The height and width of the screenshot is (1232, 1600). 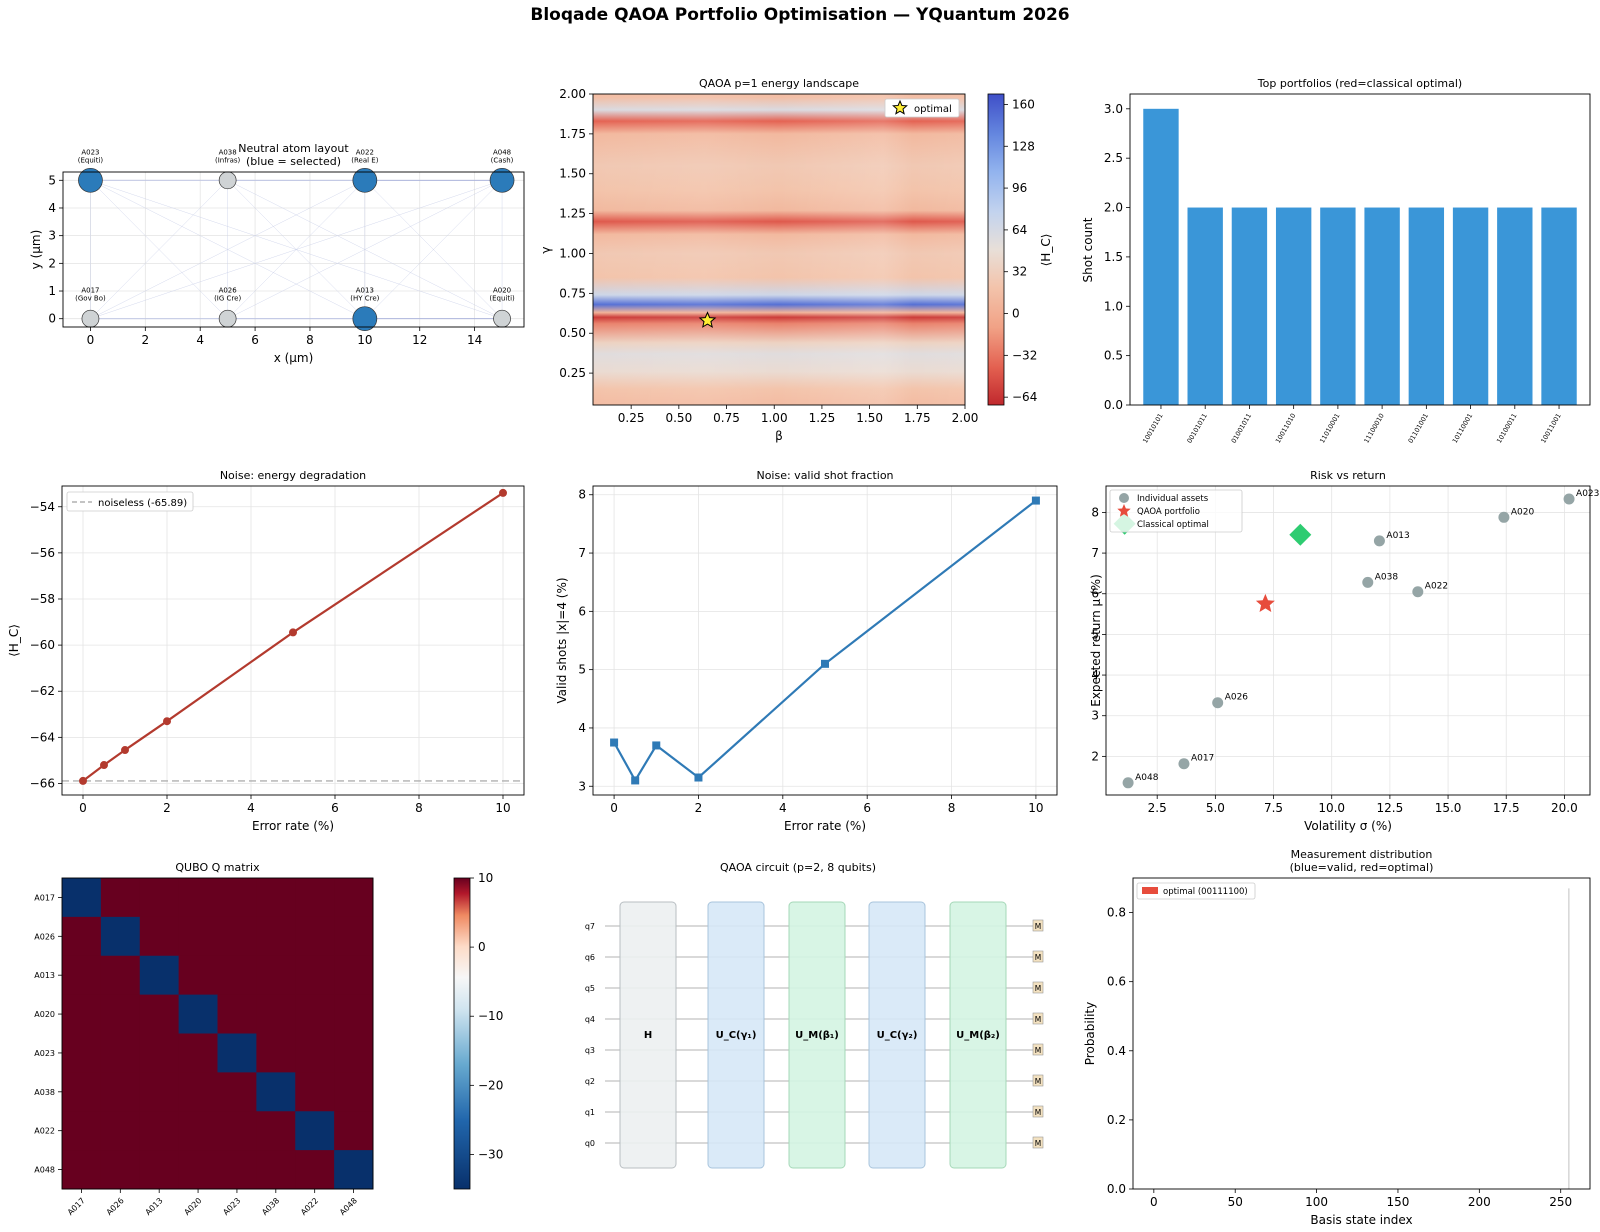 I want to click on tick-label-y: −54, so click(x=42, y=507).